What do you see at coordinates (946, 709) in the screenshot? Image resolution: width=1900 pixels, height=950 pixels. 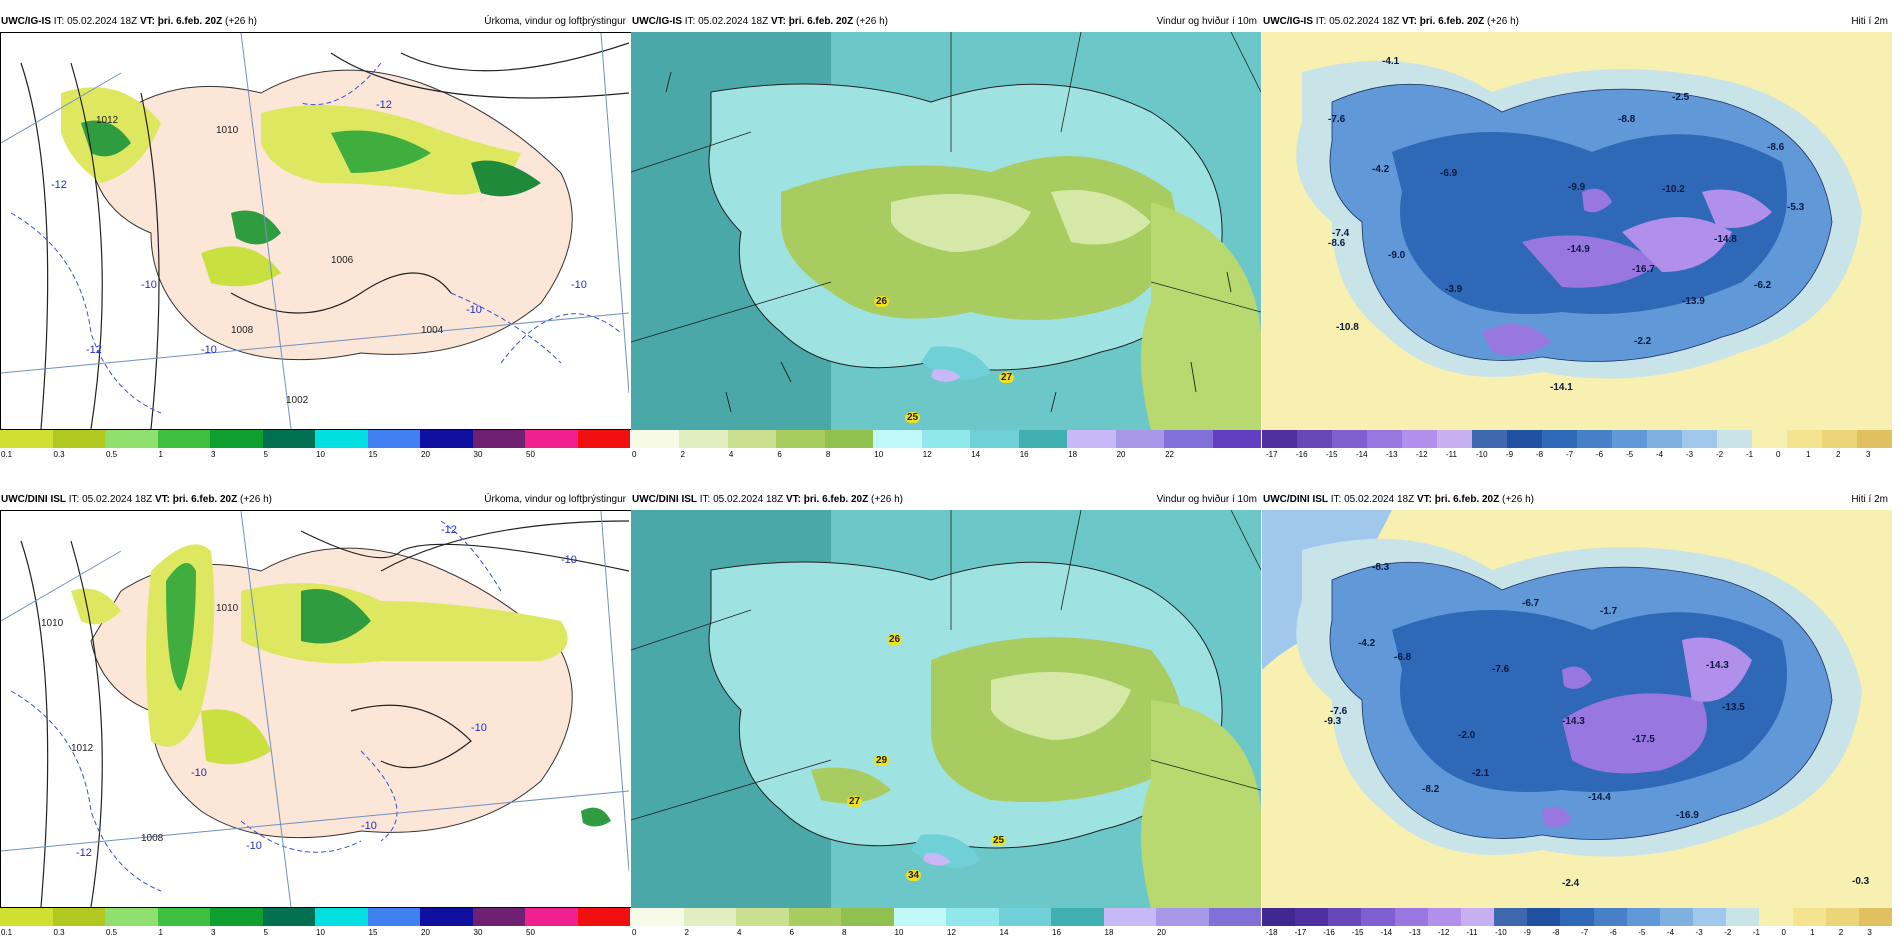 I see `wind-map: 26 29 27 25 34` at bounding box center [946, 709].